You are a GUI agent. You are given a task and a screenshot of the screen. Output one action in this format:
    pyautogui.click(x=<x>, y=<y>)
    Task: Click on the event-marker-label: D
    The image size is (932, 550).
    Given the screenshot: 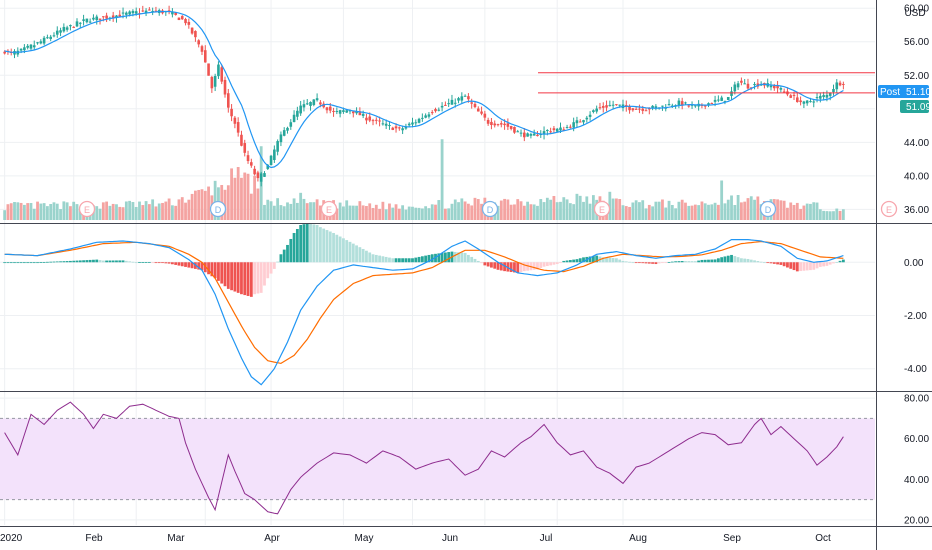 What is the action you would take?
    pyautogui.click(x=218, y=210)
    